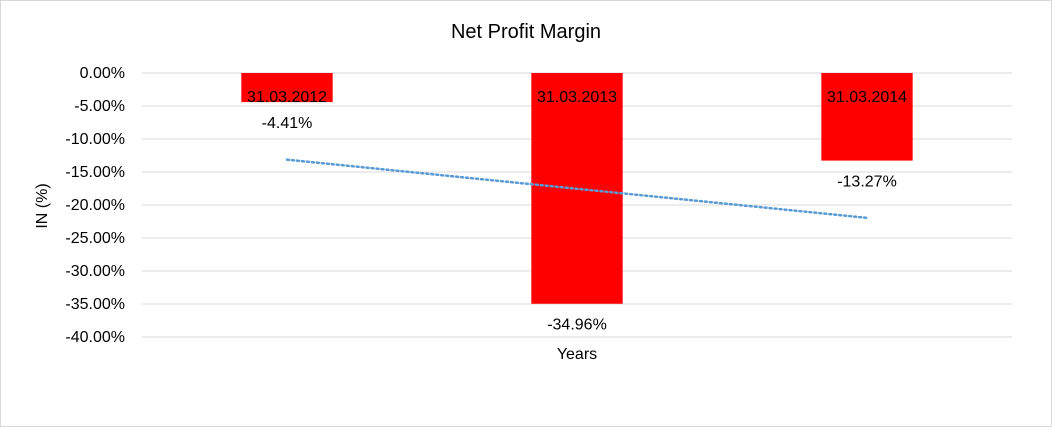  Describe the element at coordinates (95, 271) in the screenshot. I see `y-tick-label: -30.00%` at that location.